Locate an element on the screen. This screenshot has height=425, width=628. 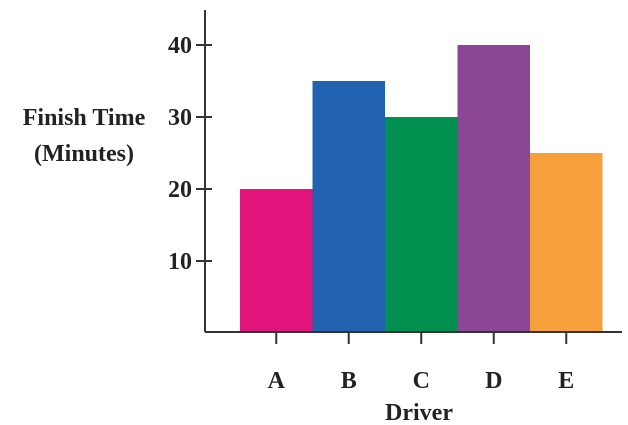
x-tick-label-a: A is located at coordinates (277, 381).